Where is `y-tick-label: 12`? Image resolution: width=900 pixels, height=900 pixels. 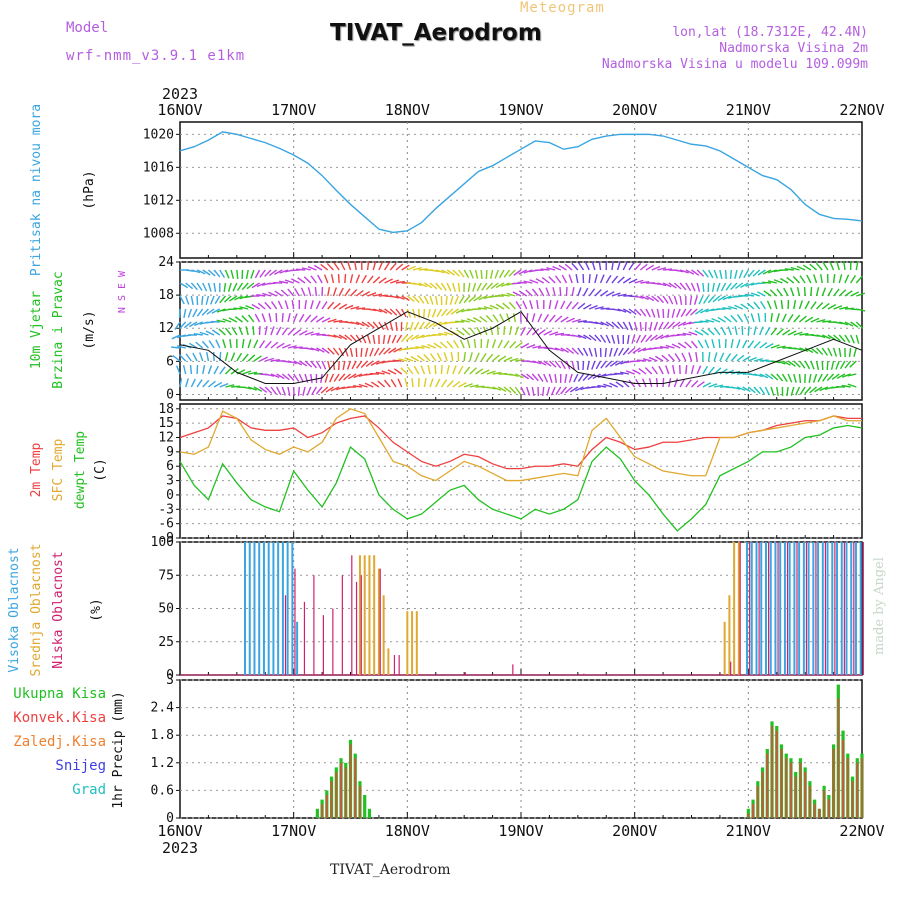 y-tick-label: 12 is located at coordinates (166, 438).